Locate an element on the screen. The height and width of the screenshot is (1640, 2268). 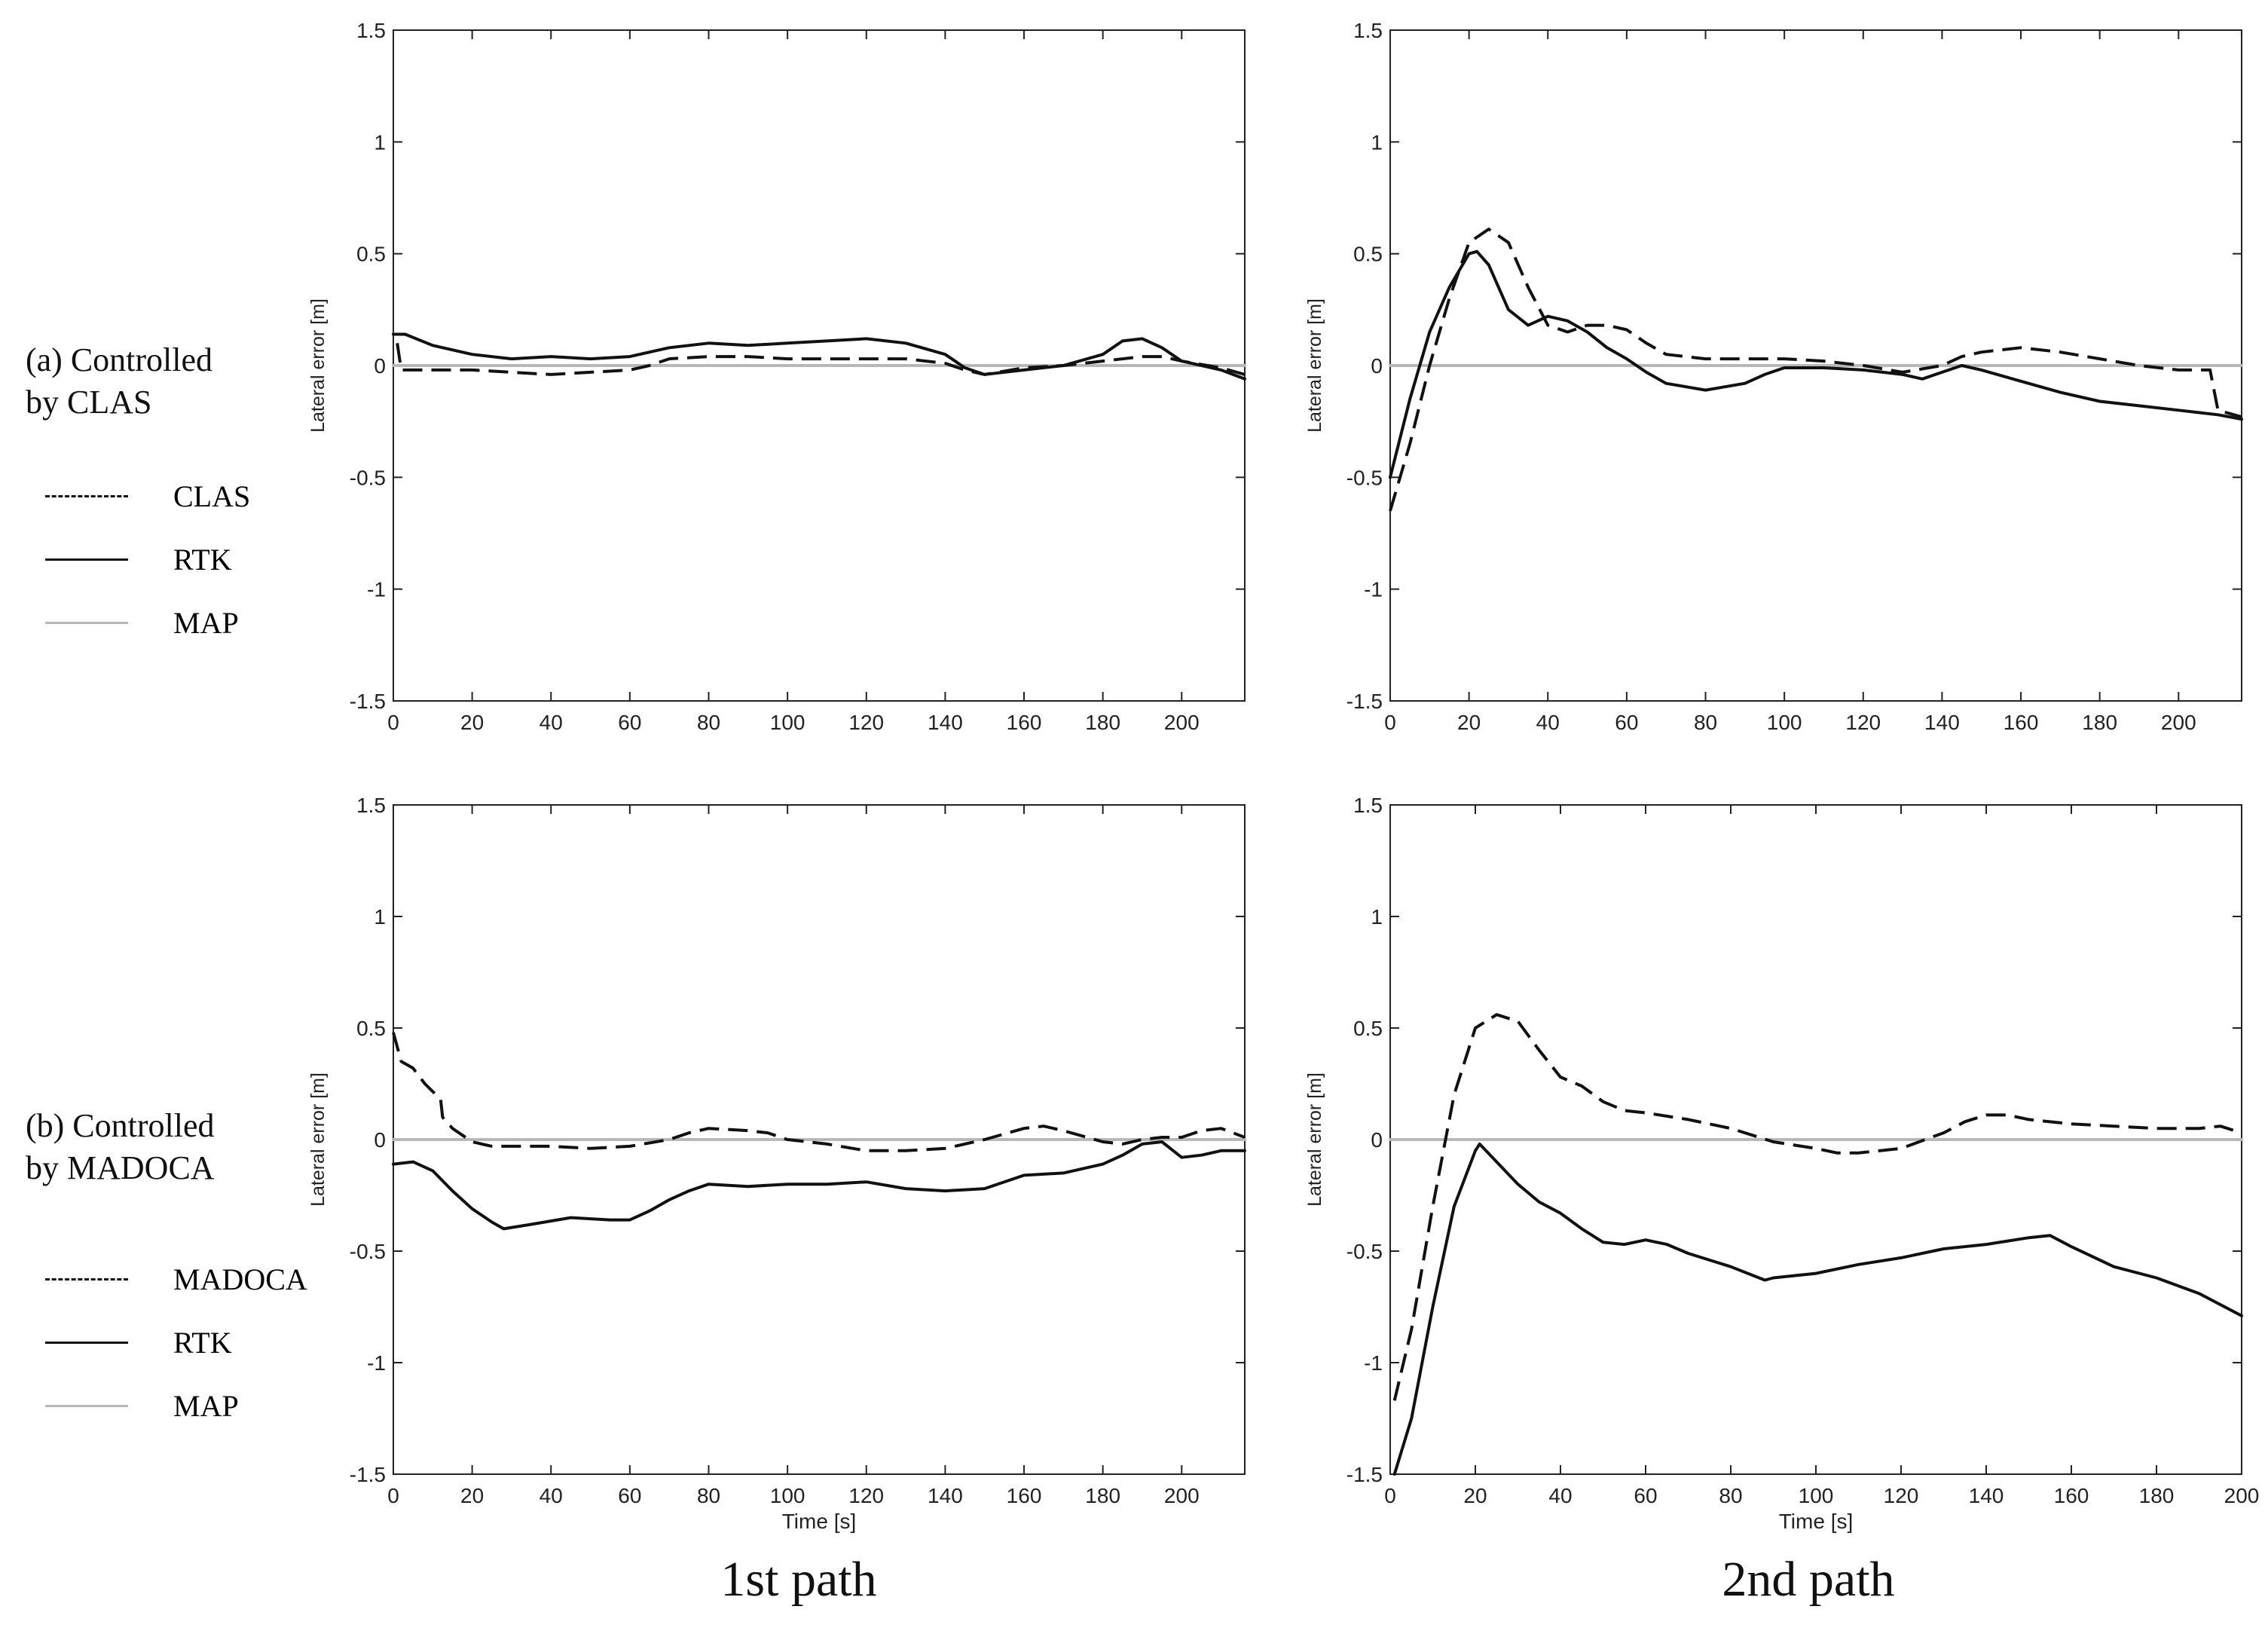
row-a-legend-block: (a) Controlled by CLAS is located at coordinates (119, 381).